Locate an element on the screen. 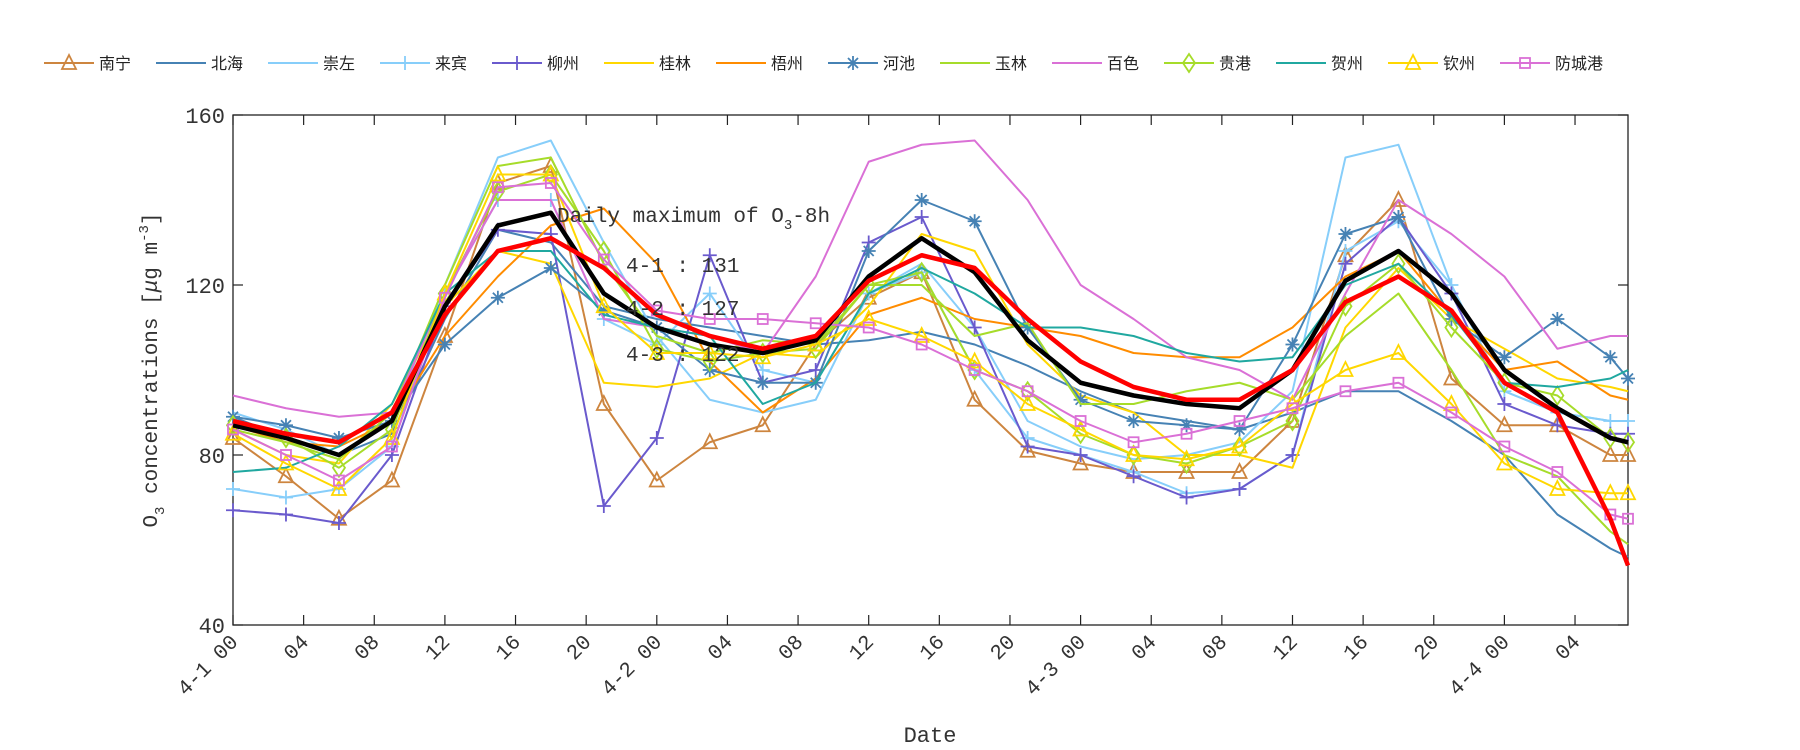 The width and height of the screenshot is (1800, 750). legend: 南宁 北海 崇左 来宾 柳州 桂林 梧州 河池 玉林 百色 贵港 贺州 钦州 防城港 is located at coordinates (823, 63).